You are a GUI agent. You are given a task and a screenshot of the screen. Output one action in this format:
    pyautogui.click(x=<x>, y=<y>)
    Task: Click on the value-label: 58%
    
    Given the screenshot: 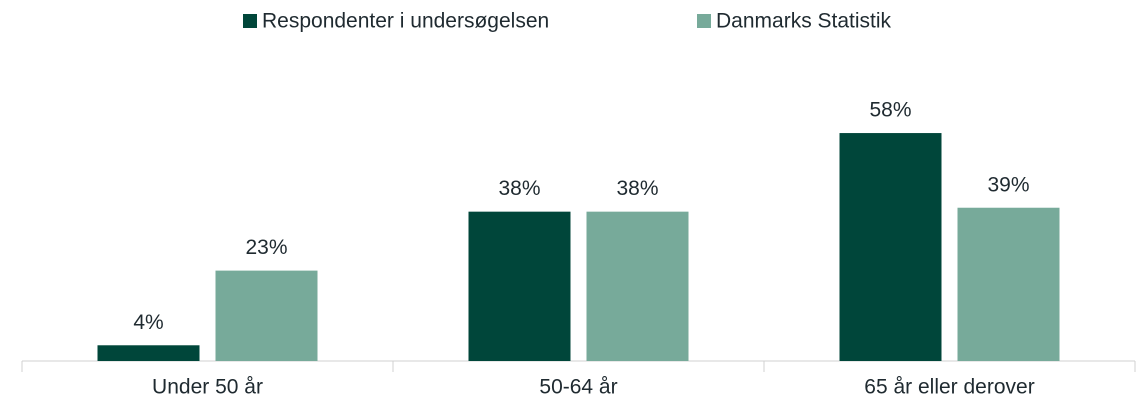 What is the action you would take?
    pyautogui.click(x=890, y=110)
    